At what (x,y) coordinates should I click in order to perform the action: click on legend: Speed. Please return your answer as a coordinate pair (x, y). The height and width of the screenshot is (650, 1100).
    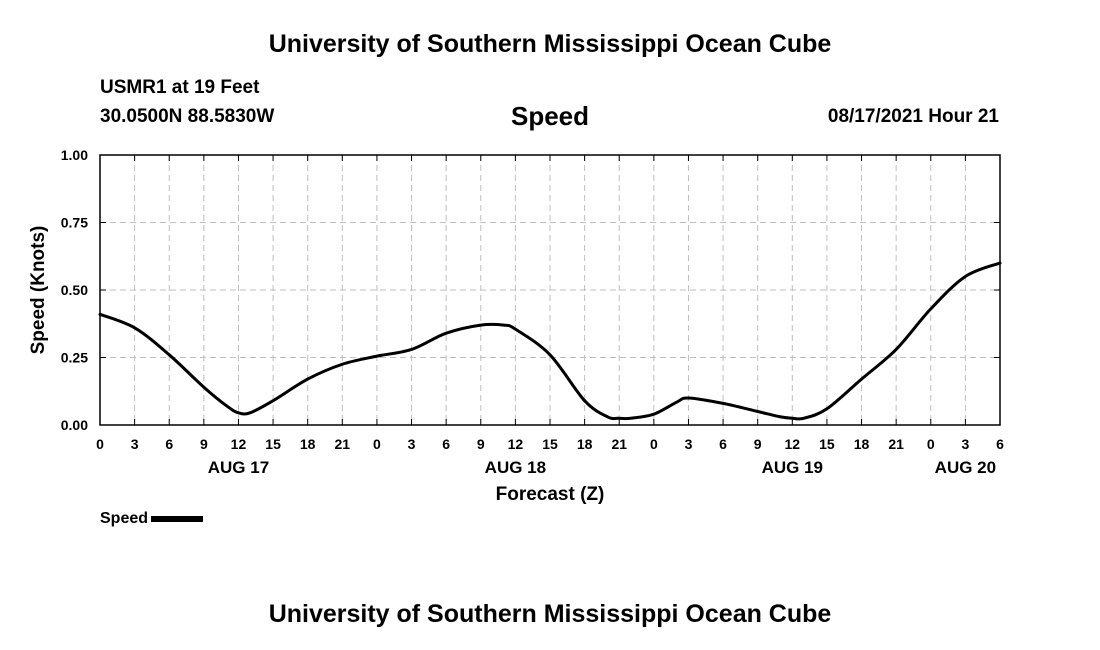
    Looking at the image, I should click on (152, 519).